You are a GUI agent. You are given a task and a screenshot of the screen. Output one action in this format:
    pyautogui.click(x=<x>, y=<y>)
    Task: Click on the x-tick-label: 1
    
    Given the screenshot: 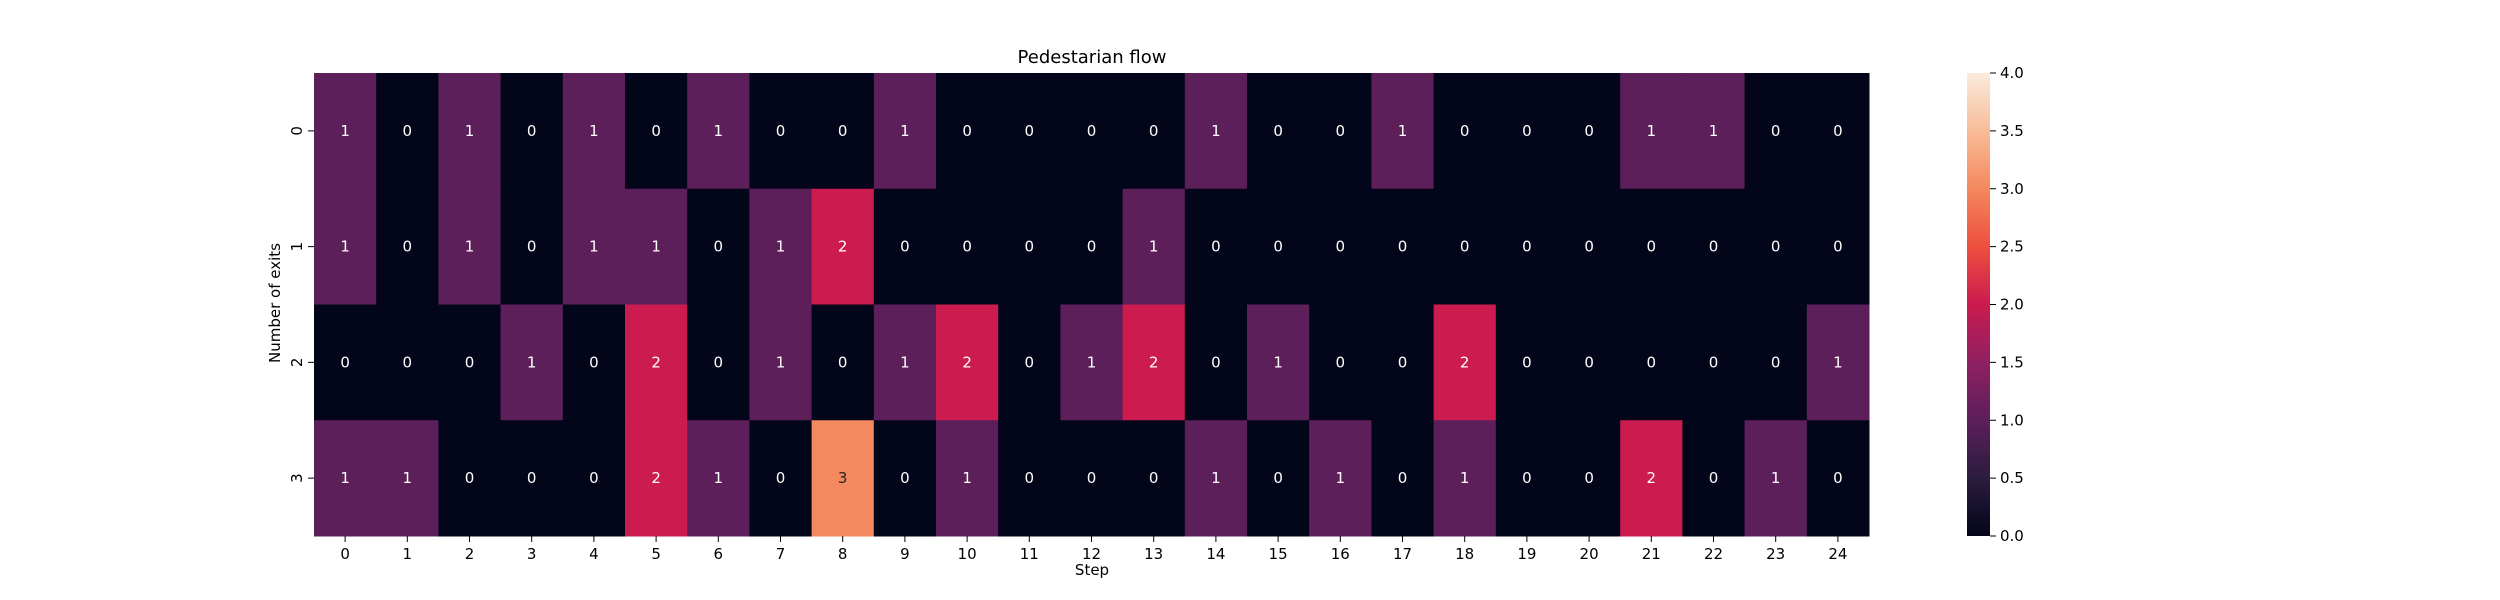 What is the action you would take?
    pyautogui.click(x=408, y=554)
    